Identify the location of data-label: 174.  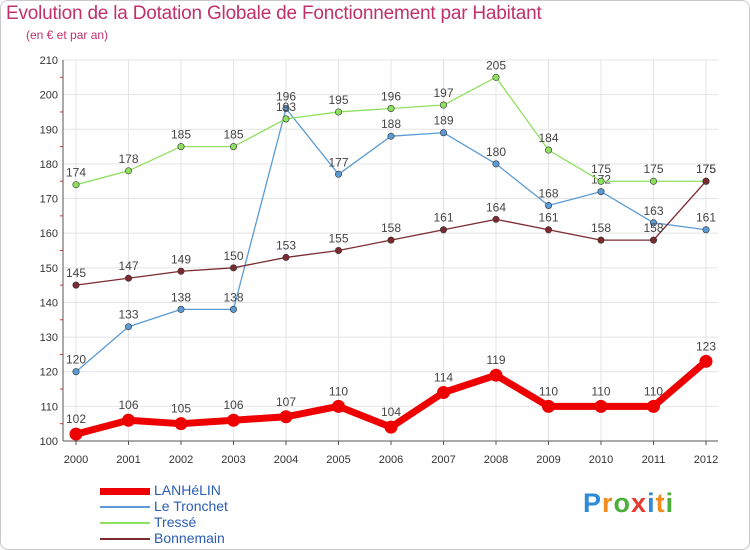
(76, 173).